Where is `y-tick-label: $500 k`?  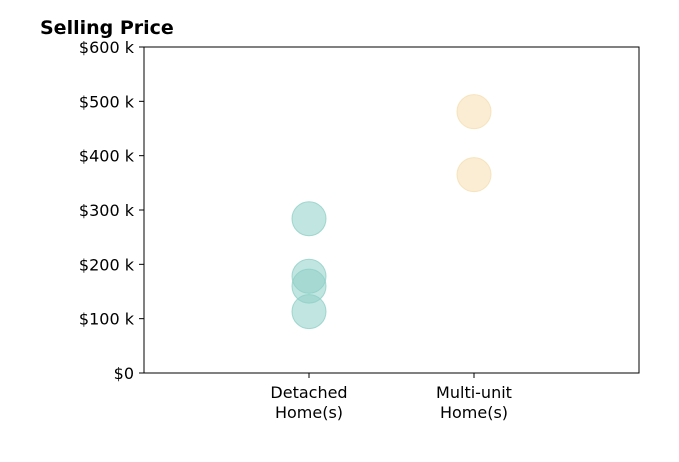 y-tick-label: $500 k is located at coordinates (107, 101).